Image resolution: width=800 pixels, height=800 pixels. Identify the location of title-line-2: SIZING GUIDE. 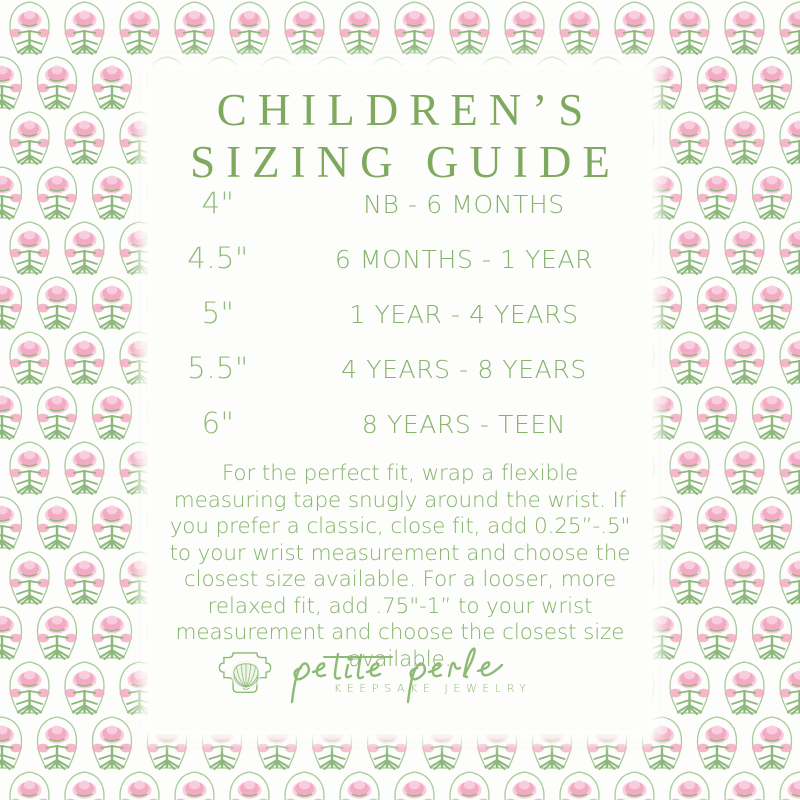
(405, 162).